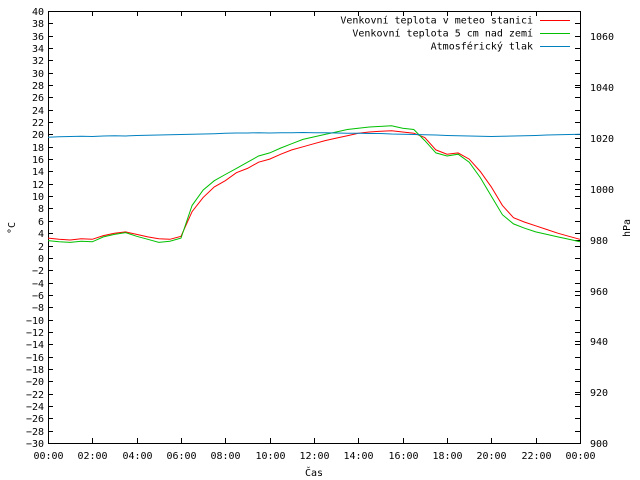  What do you see at coordinates (38, 284) in the screenshot?
I see `y-left-tick-label: −4` at bounding box center [38, 284].